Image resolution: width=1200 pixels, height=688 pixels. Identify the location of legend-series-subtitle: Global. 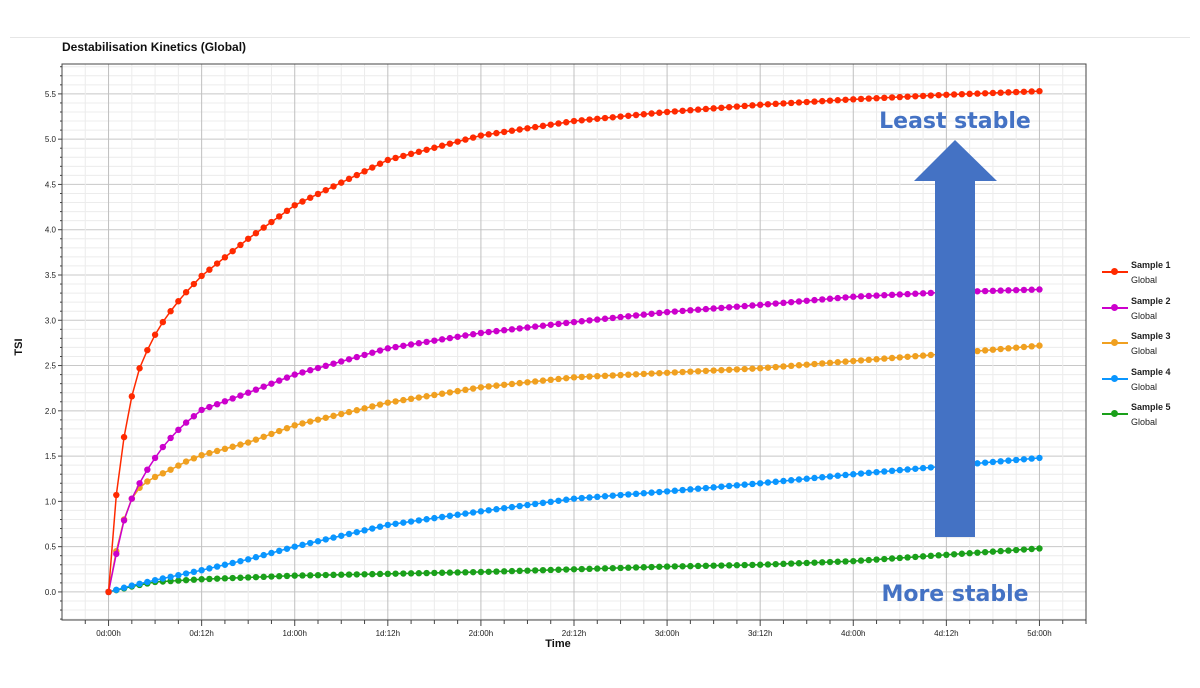
(1144, 422).